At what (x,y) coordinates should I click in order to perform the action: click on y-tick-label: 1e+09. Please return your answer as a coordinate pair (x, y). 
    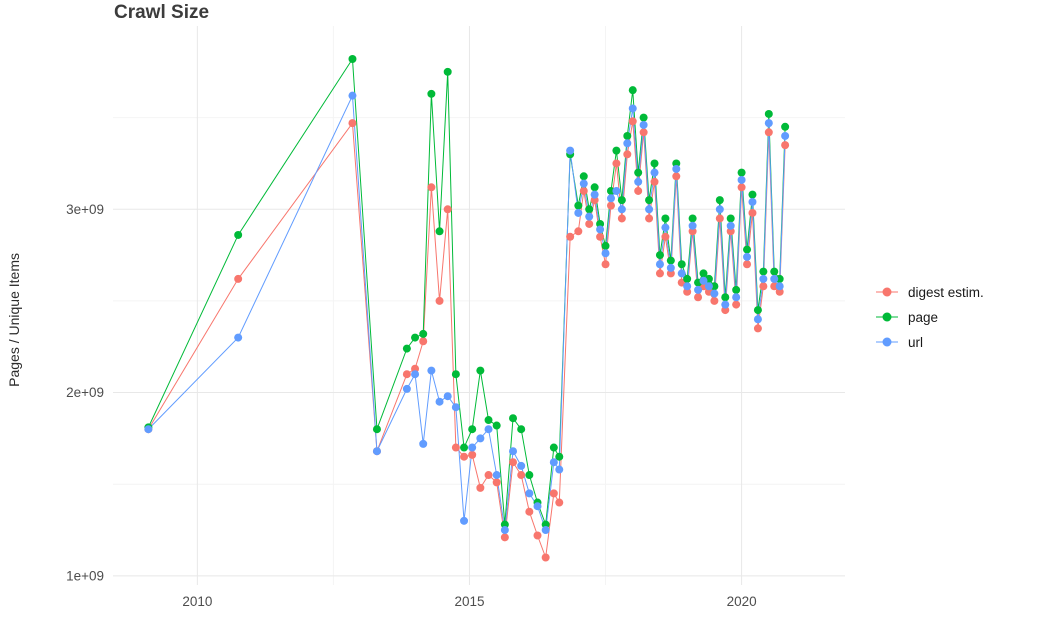
    Looking at the image, I should click on (85, 575).